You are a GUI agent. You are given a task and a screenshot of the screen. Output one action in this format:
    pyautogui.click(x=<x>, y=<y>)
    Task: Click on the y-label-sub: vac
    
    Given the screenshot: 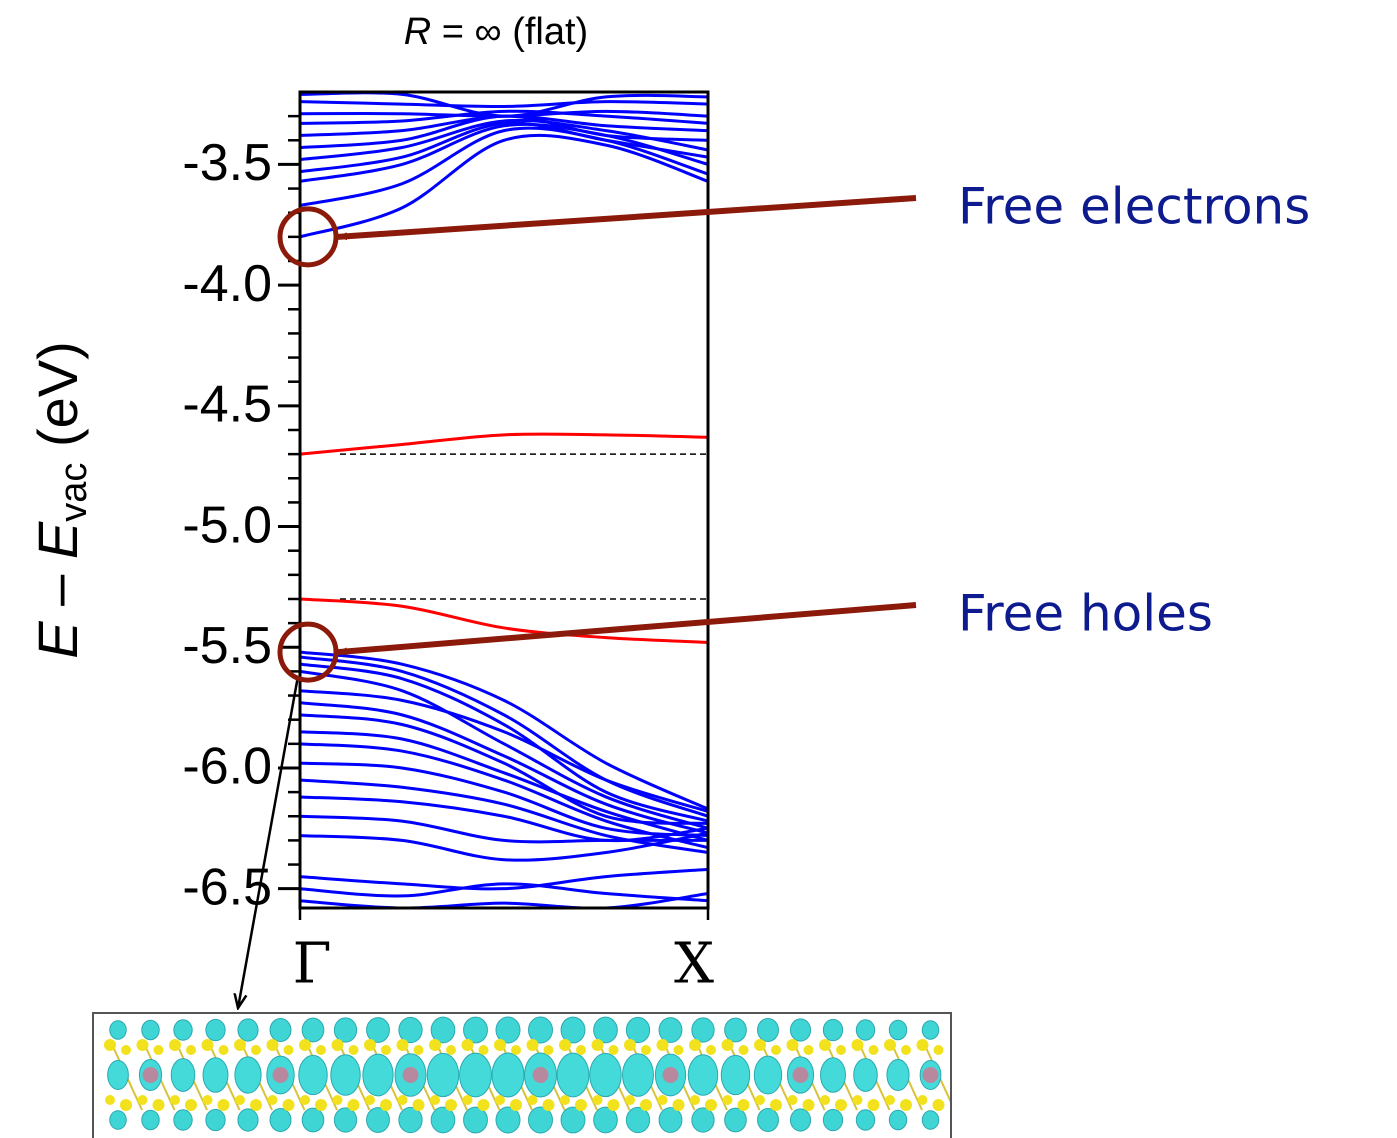 What is the action you would take?
    pyautogui.click(x=74, y=492)
    